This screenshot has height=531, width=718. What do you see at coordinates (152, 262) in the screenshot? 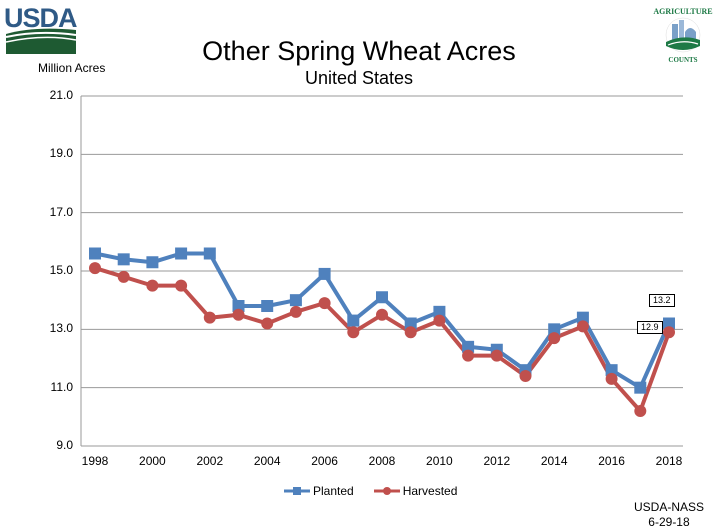
I see `data-point-planted-2000` at bounding box center [152, 262].